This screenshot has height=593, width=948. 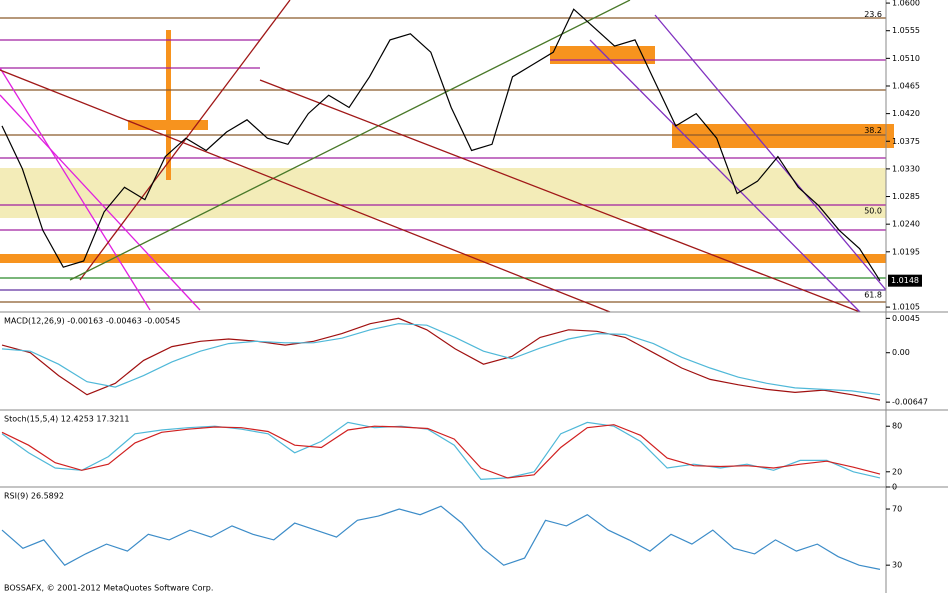 I want to click on indicator-label: RSI(9) 26.5892, so click(x=34, y=496).